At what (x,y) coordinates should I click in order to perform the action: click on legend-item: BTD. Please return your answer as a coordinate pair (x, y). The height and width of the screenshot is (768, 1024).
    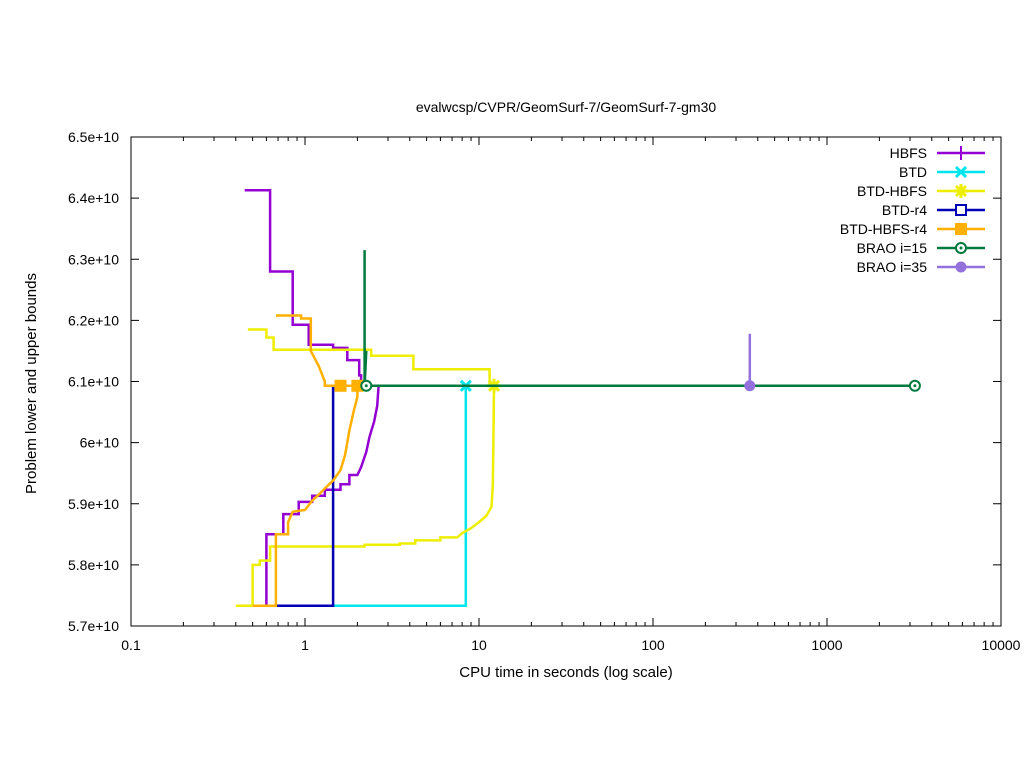
    Looking at the image, I should click on (942, 172).